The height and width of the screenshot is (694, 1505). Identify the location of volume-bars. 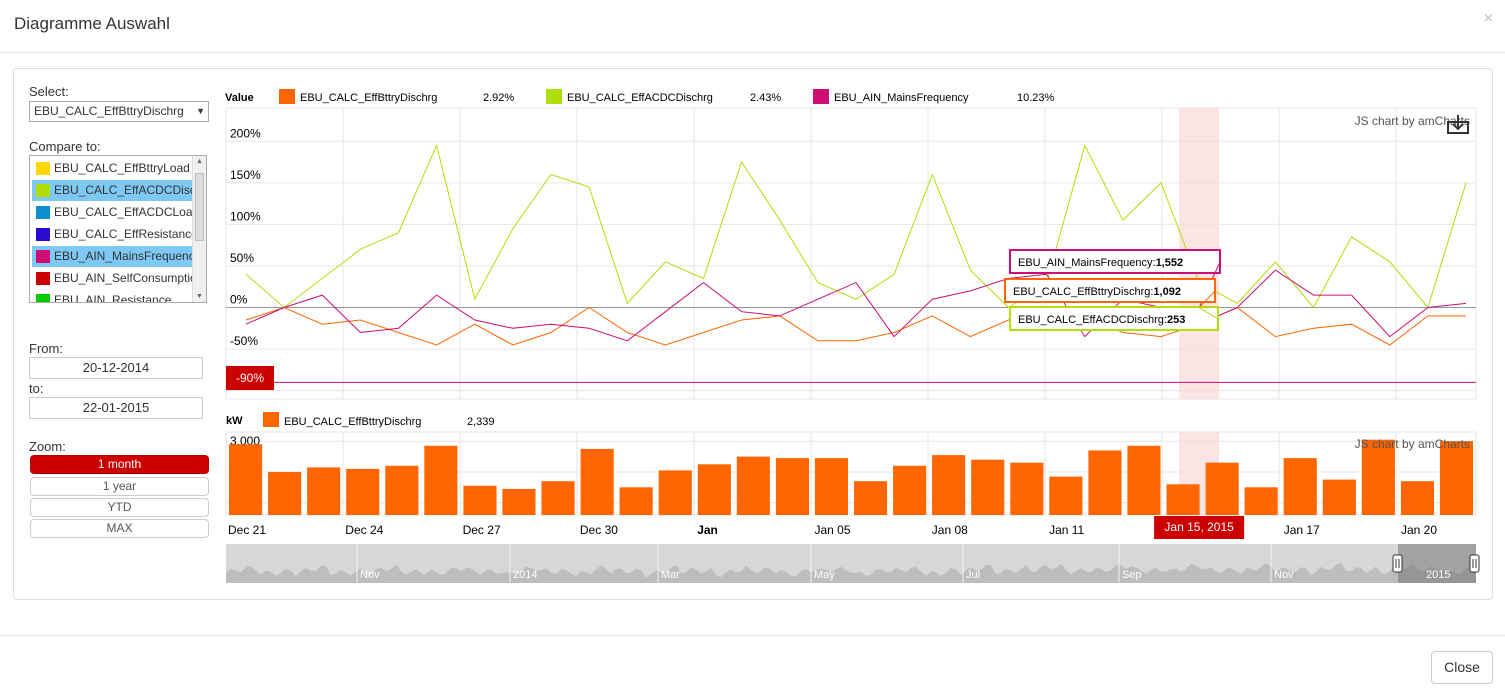
(851, 477).